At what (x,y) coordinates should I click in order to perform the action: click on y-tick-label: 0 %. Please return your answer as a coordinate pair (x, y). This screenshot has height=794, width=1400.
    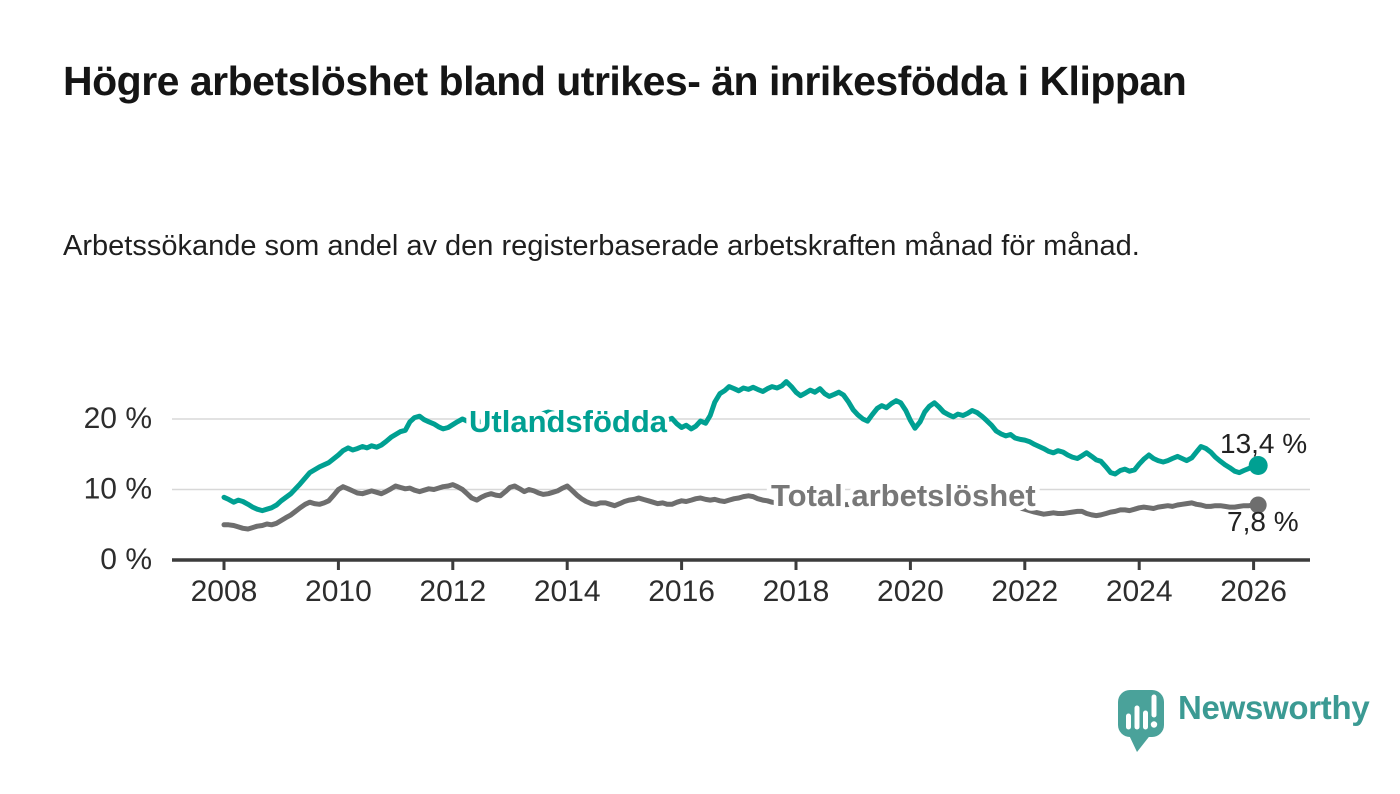
    Looking at the image, I should click on (126, 559).